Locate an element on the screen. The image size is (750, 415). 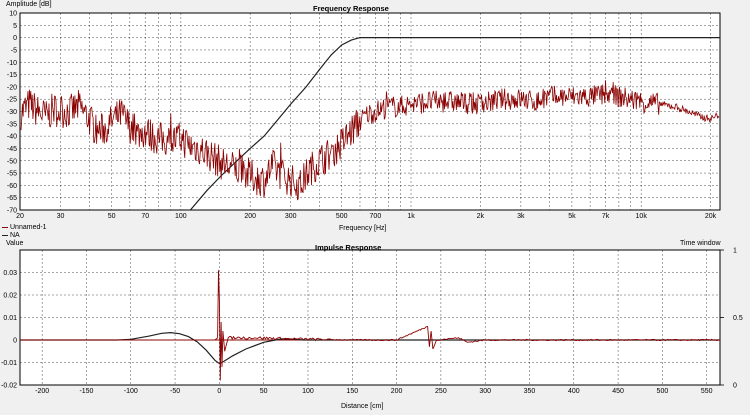
frequency-ytick-label-5: 5 is located at coordinates (15, 26).